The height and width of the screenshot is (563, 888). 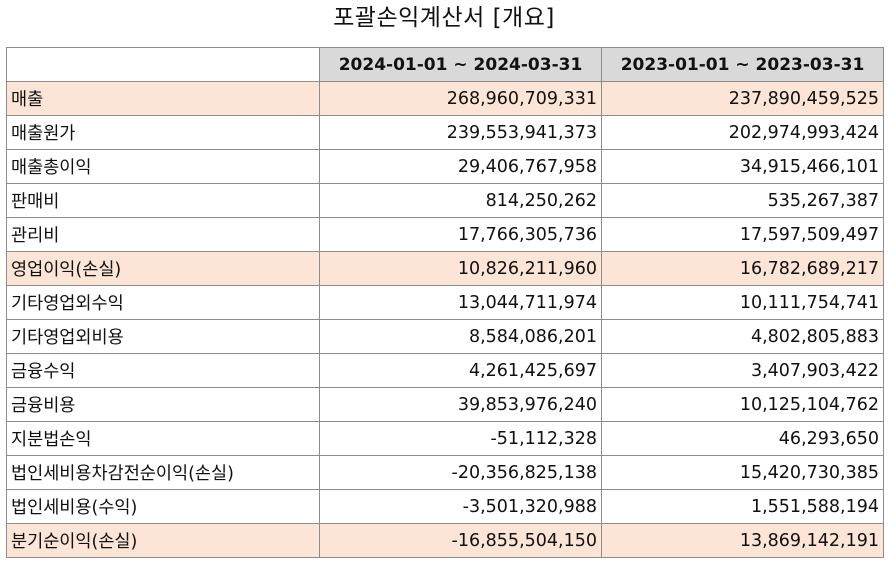 I want to click on value-2024: 29,406,767,958, so click(x=460, y=166).